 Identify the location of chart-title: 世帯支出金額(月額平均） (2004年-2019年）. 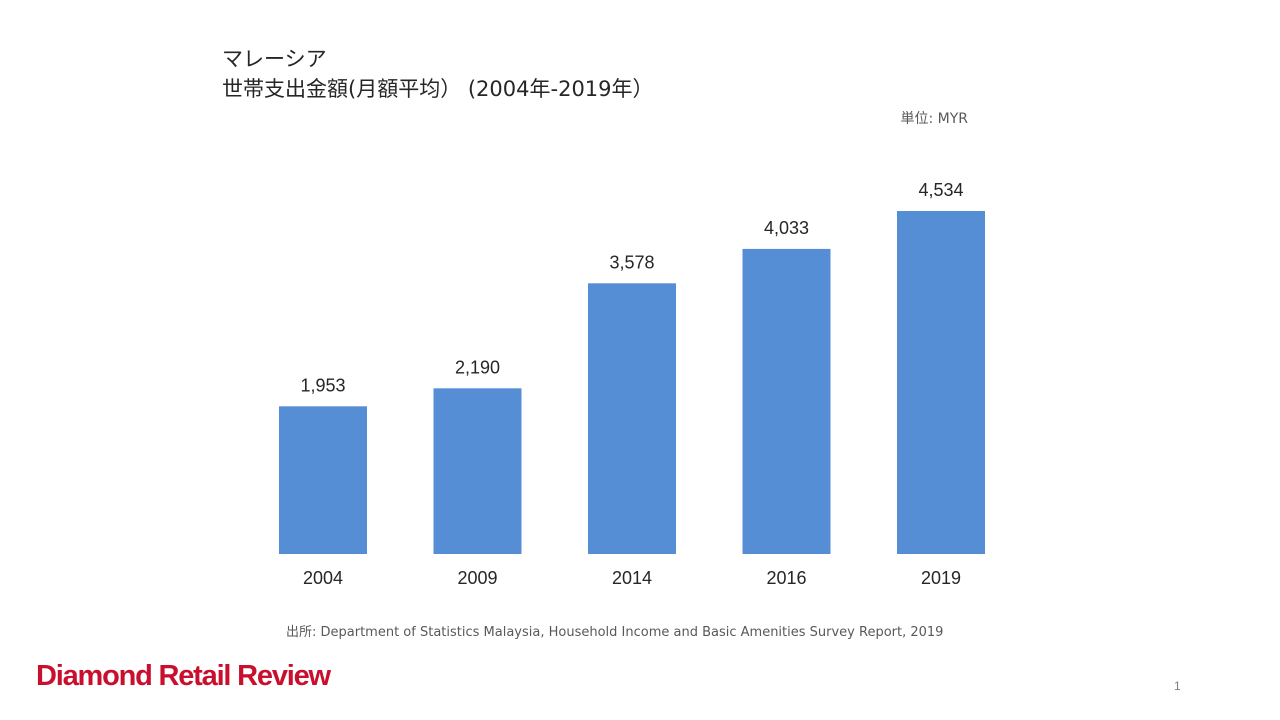
(438, 89).